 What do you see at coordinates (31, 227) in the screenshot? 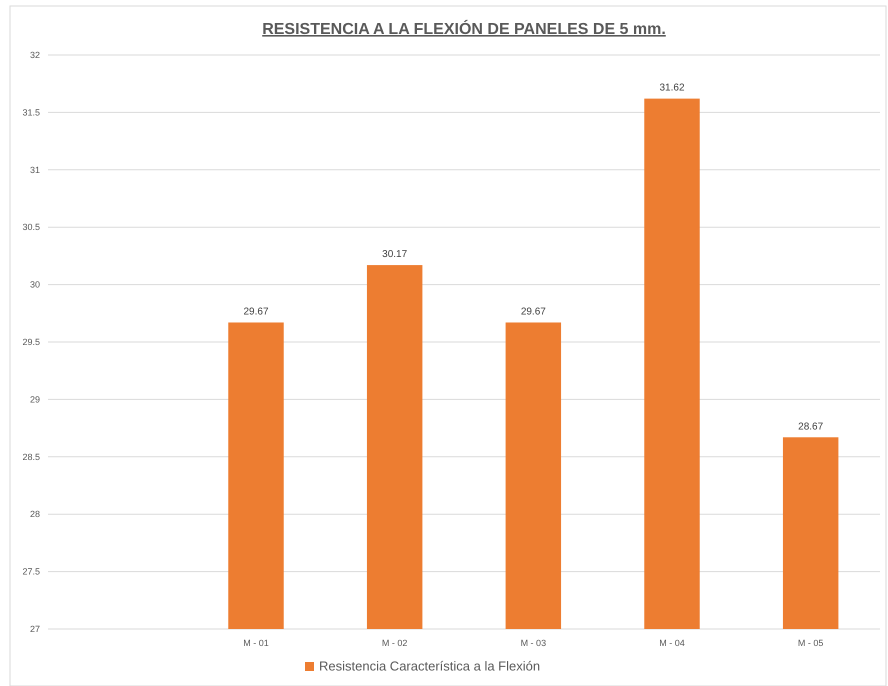
I see `y-tick-label: 30.5` at bounding box center [31, 227].